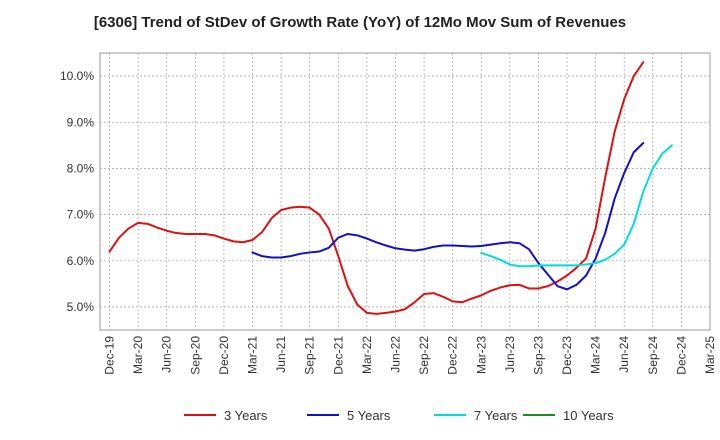  What do you see at coordinates (310, 355) in the screenshot?
I see `x-tick-label: Sep-21` at bounding box center [310, 355].